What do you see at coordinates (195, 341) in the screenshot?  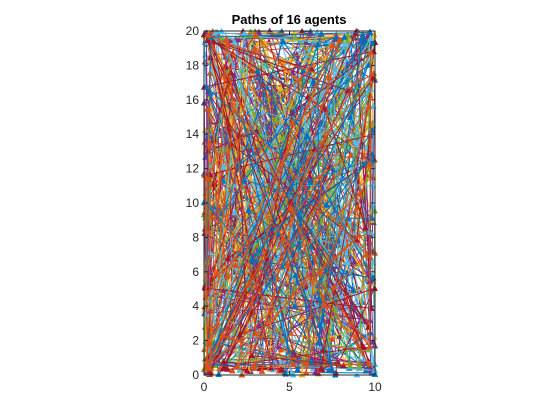 I see `y-tick-label: 2` at bounding box center [195, 341].